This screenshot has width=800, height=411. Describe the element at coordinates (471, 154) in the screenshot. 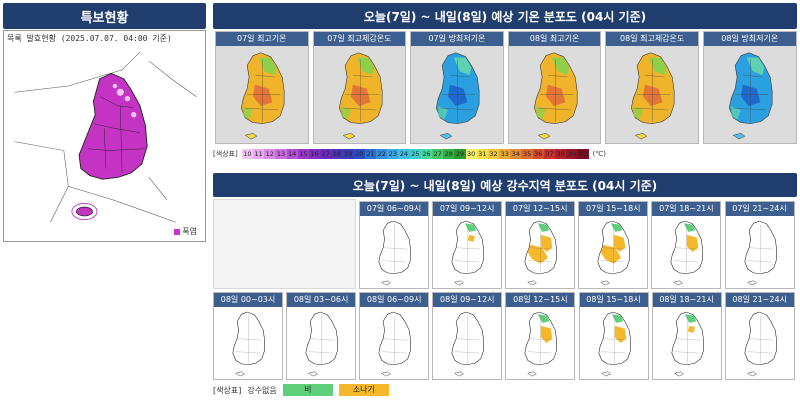

I see `temp-scale-cell: 30` at that location.